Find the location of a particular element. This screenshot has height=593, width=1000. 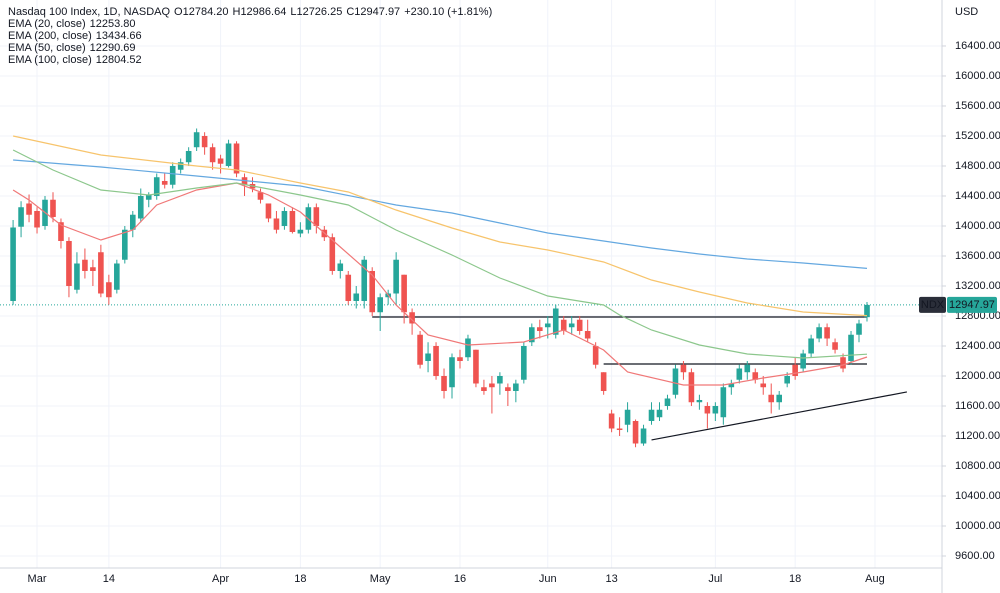

x-tick-label: Apr is located at coordinates (220, 579).